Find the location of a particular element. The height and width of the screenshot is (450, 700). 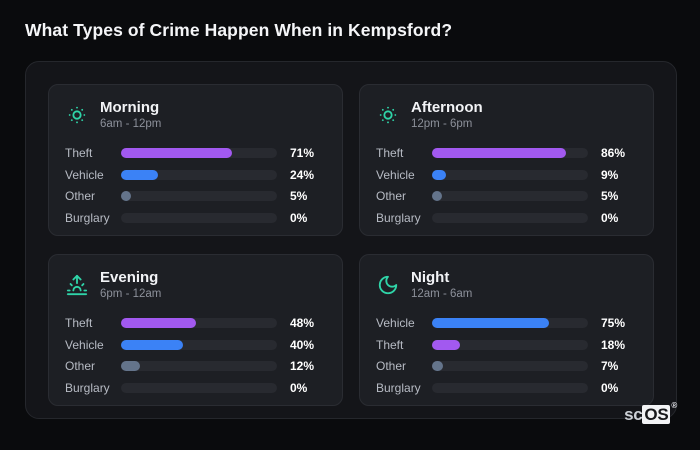

panel-title: Night is located at coordinates (430, 277).